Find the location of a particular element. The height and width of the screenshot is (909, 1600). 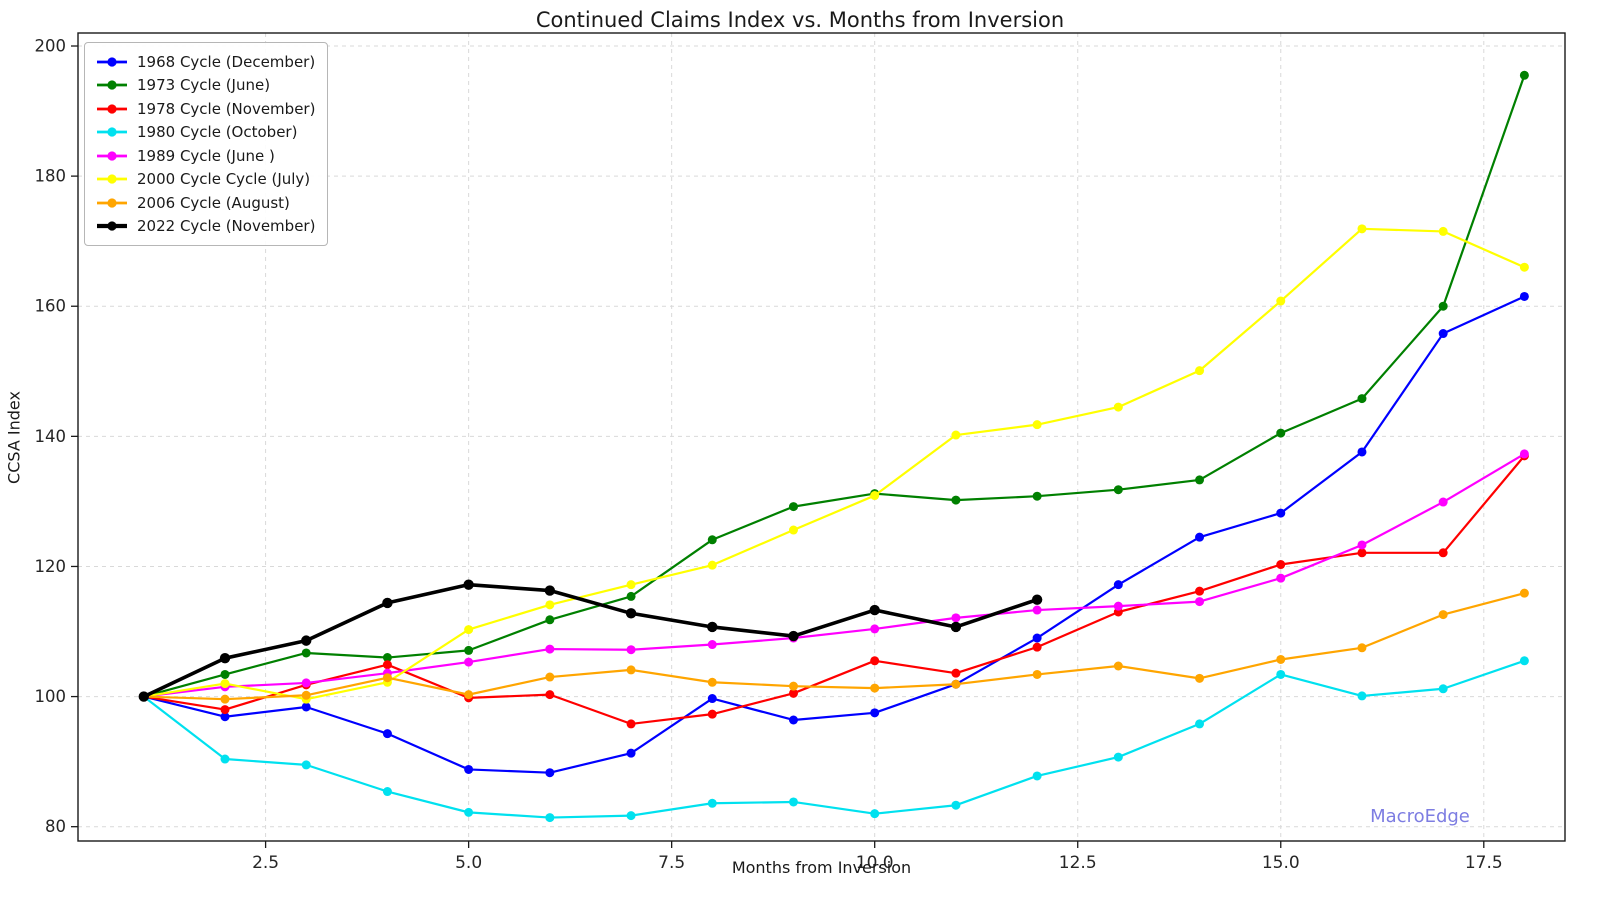

legend-item: 1980 Cycle (October) is located at coordinates (205, 132).